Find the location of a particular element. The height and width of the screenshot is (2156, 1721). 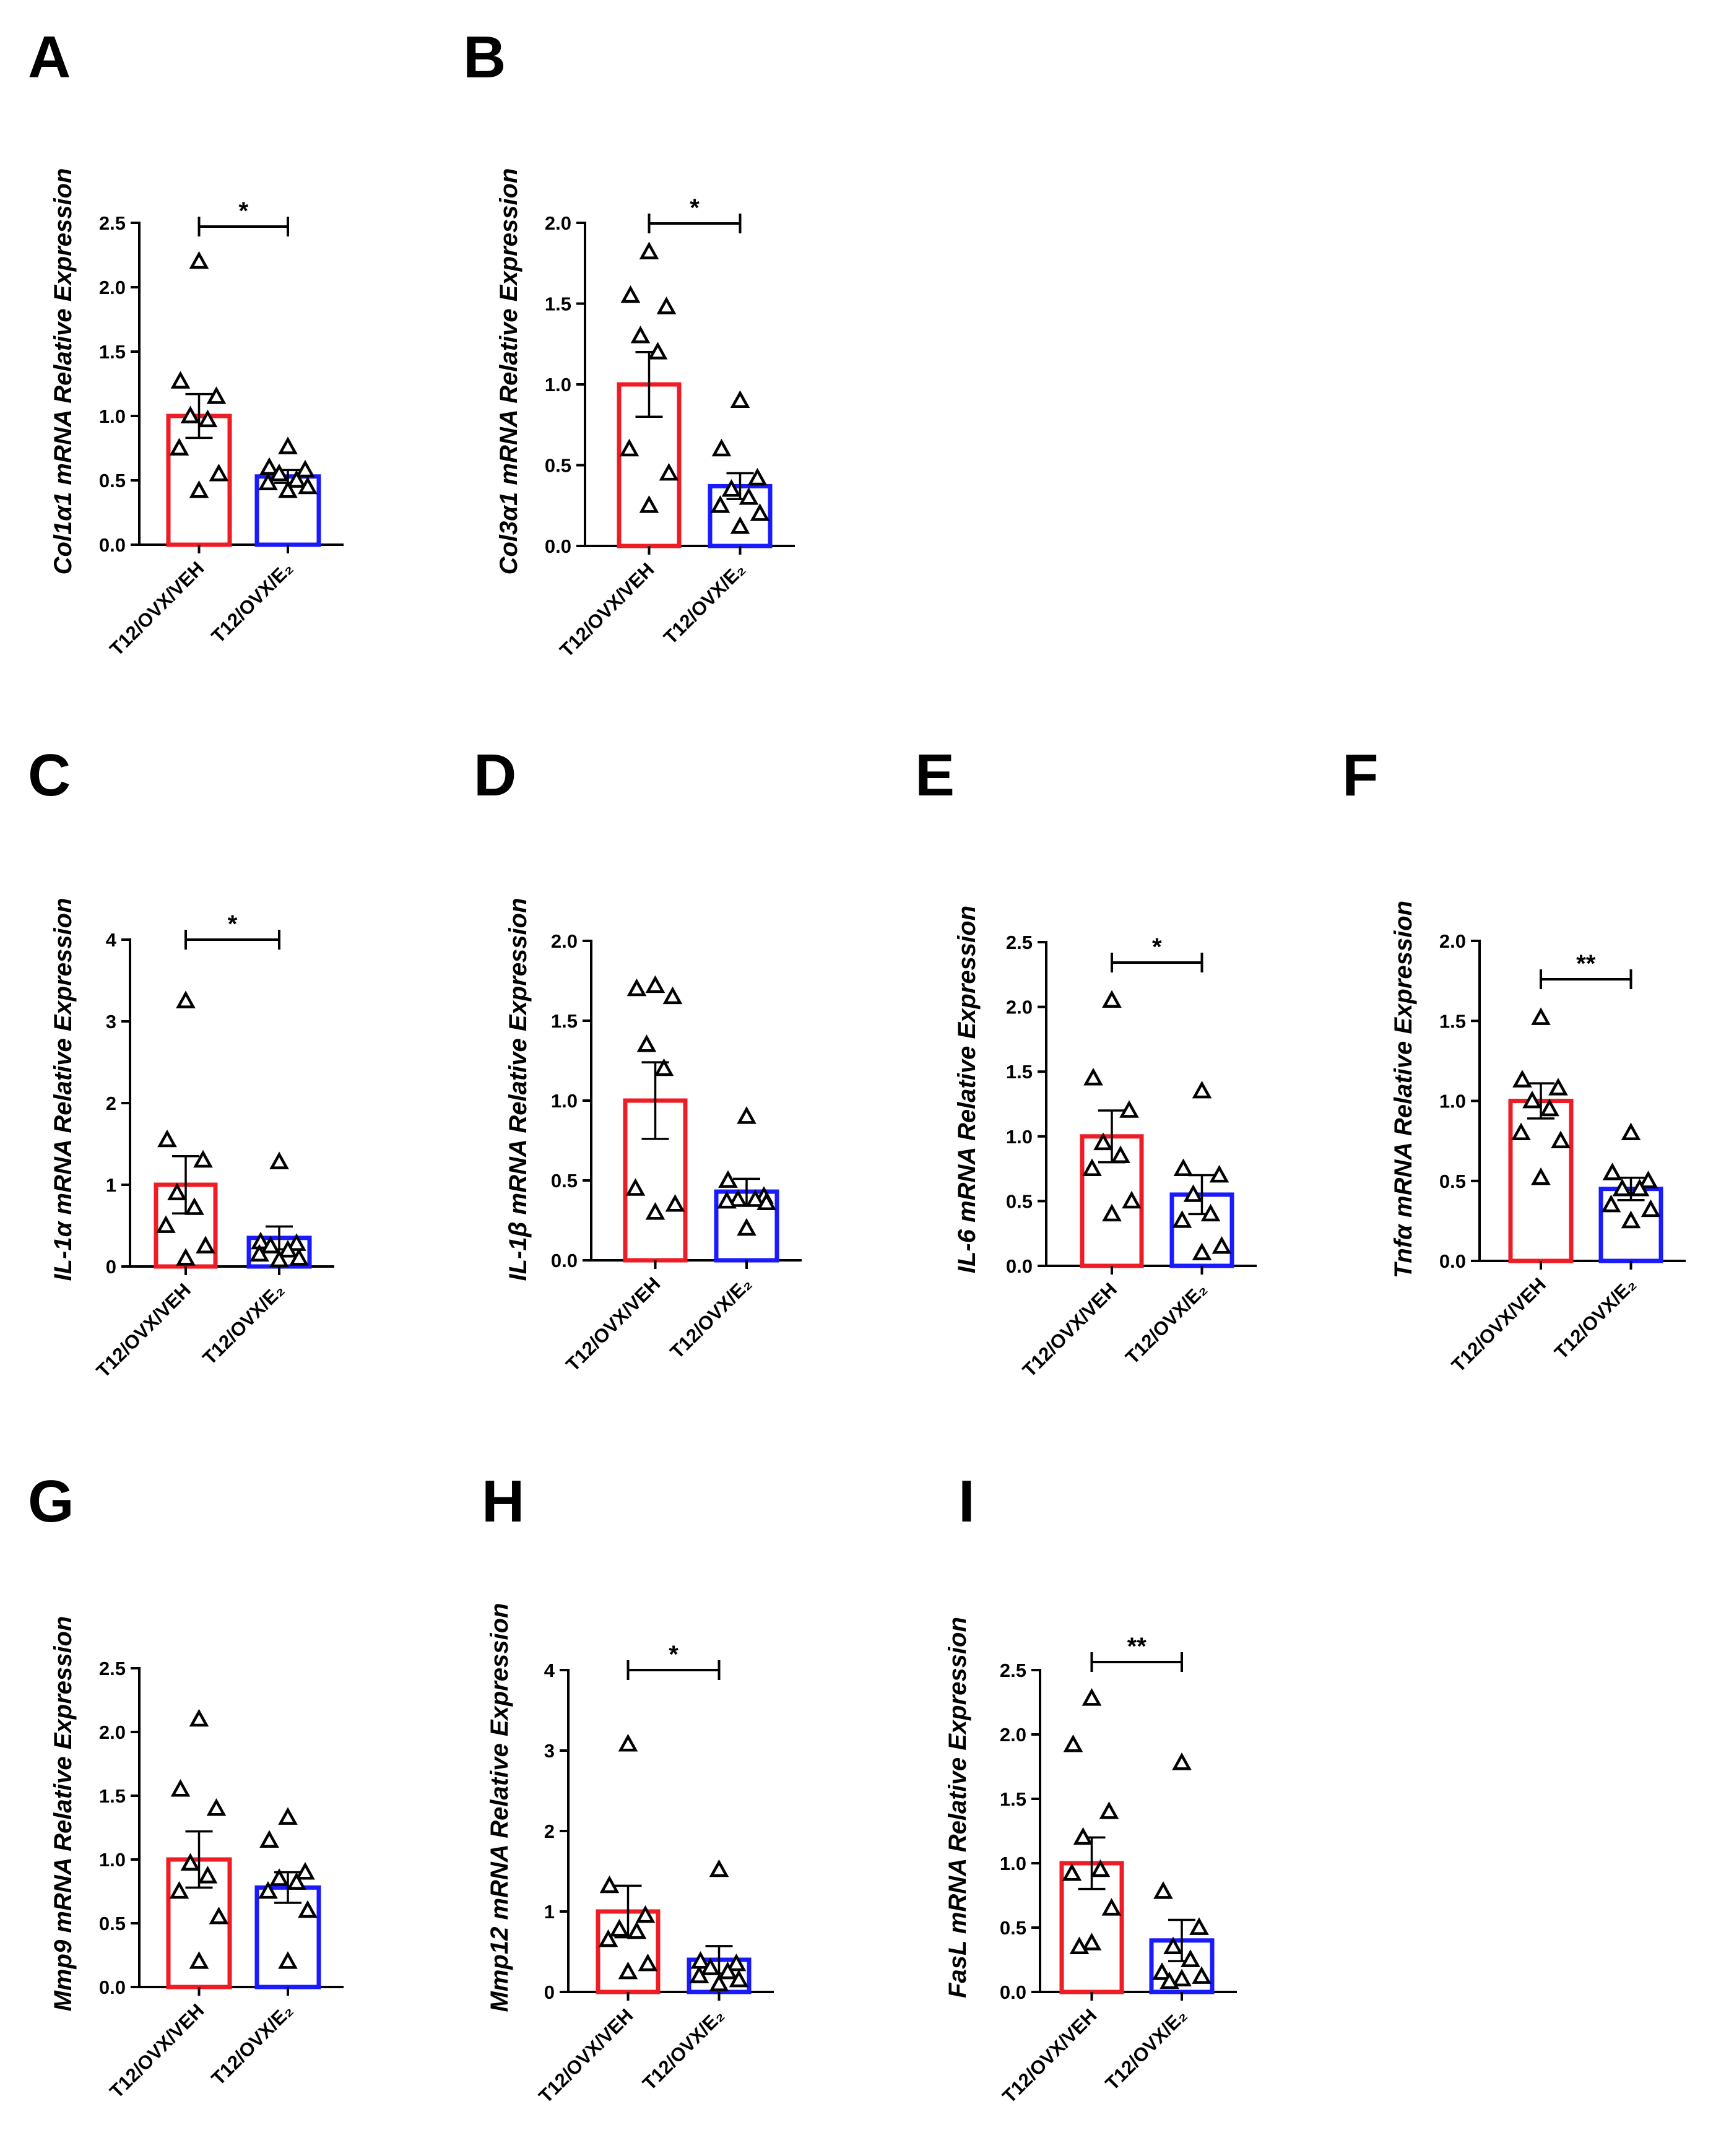

panel-letter: G is located at coordinates (51, 1501).